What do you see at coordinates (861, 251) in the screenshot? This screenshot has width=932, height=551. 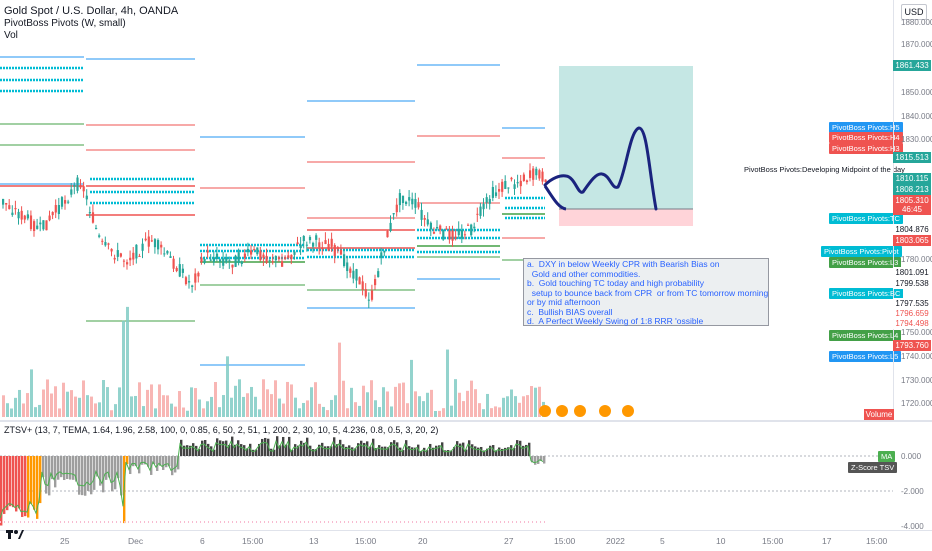 I see `pivot-label-pivot: PivotBoss Pivots:Pivot` at bounding box center [861, 251].